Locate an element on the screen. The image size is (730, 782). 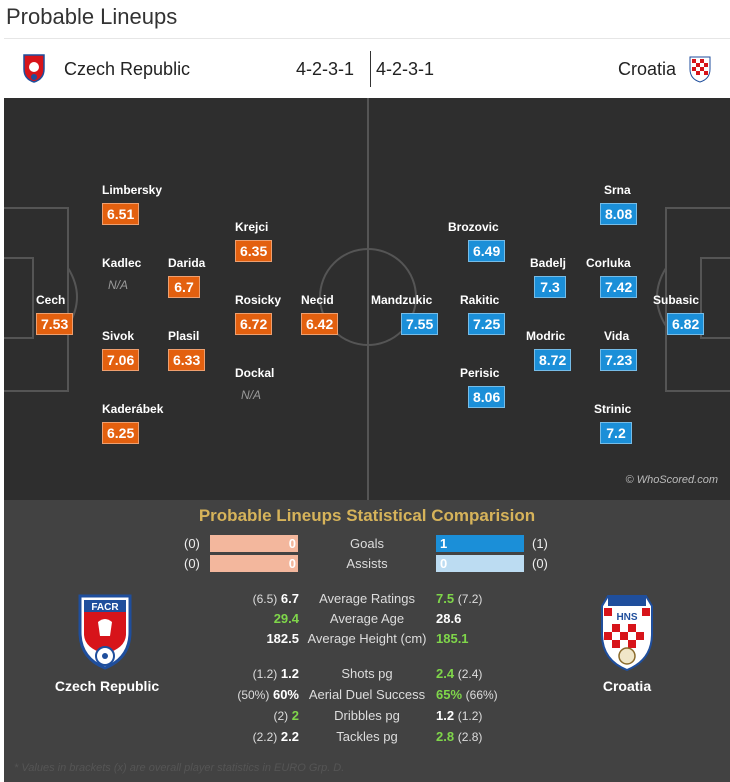
player-away-4: Perisic 8.06 is located at coordinates (495, 387).